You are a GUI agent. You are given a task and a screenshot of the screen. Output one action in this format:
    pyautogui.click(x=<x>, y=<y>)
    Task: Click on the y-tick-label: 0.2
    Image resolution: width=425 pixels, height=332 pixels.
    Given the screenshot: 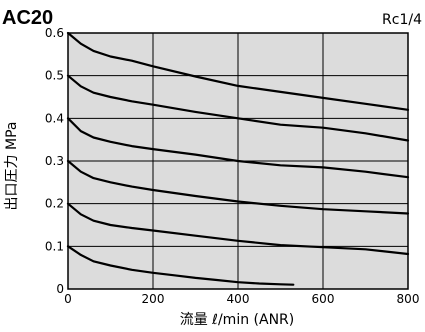 What is the action you would take?
    pyautogui.click(x=54, y=204)
    